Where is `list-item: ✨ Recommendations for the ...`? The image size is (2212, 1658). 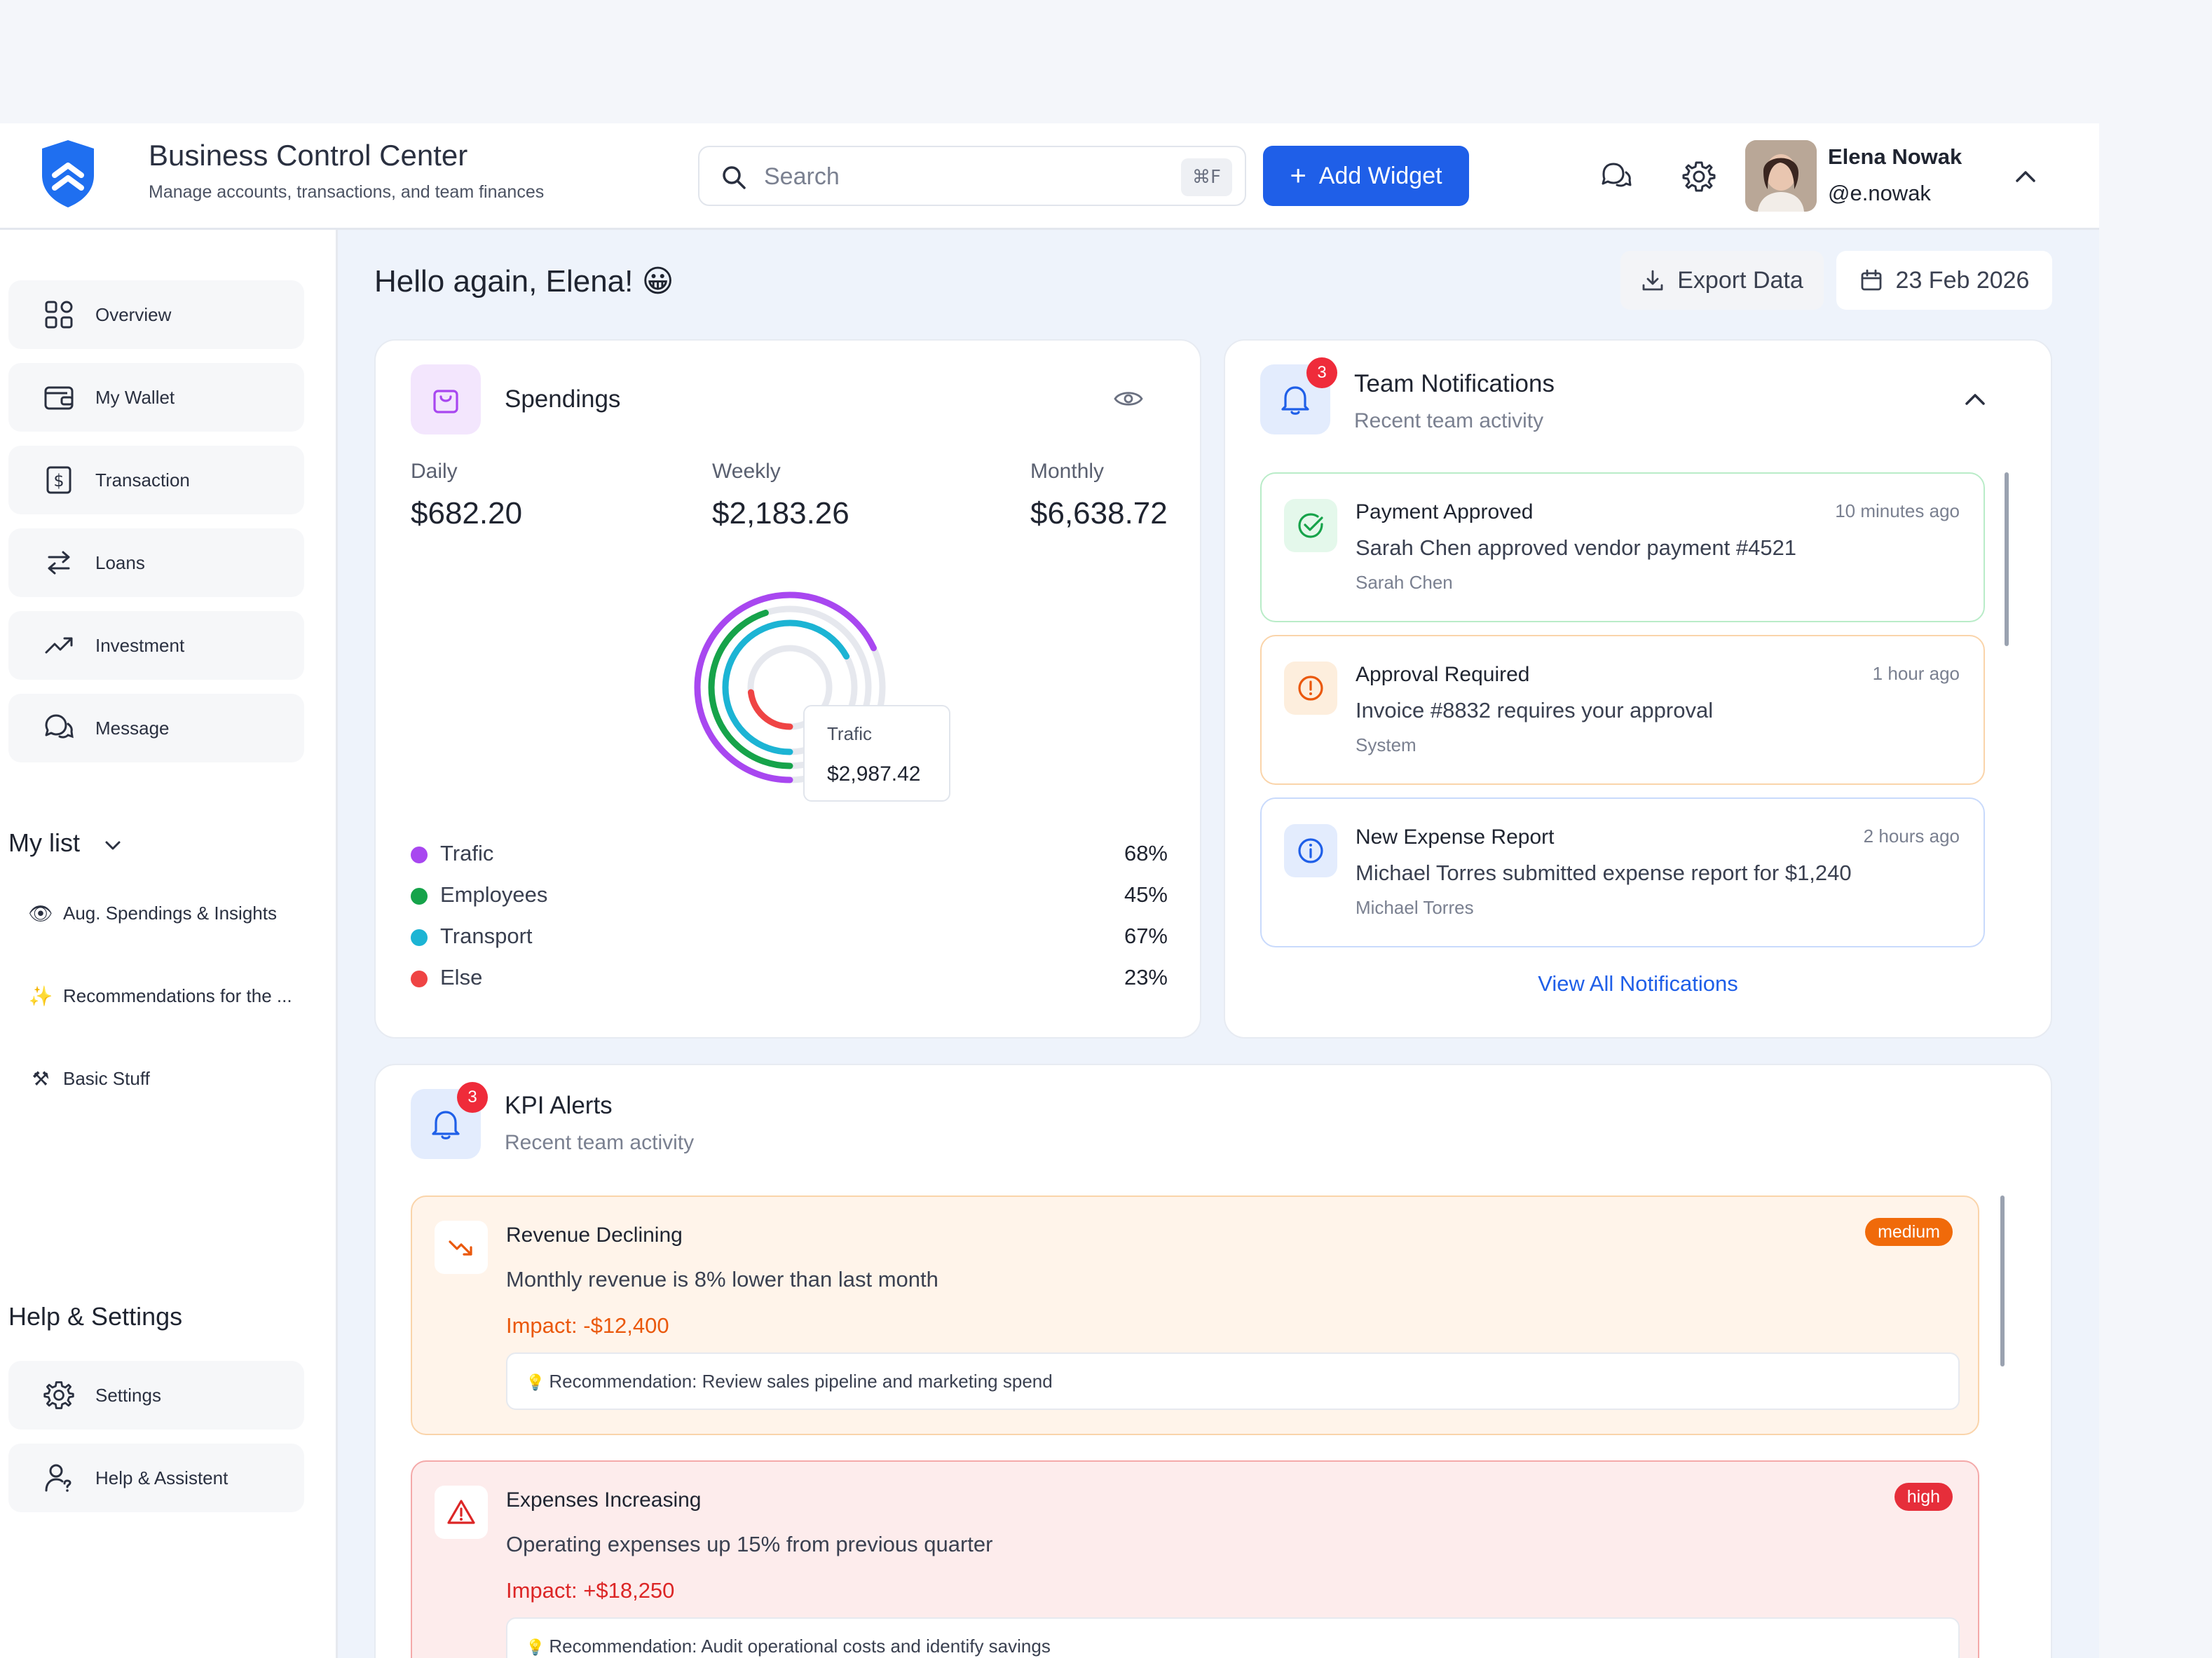
list-item: ✨ Recommendations for the ... is located at coordinates (160, 995).